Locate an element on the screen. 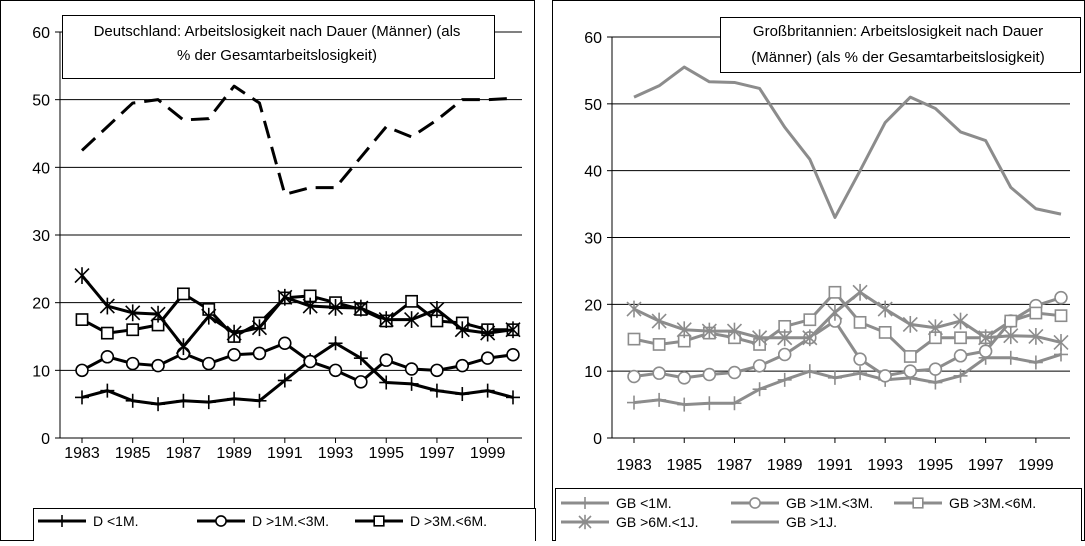 The image size is (1085, 546). x-tick-label: 1985 is located at coordinates (684, 465).